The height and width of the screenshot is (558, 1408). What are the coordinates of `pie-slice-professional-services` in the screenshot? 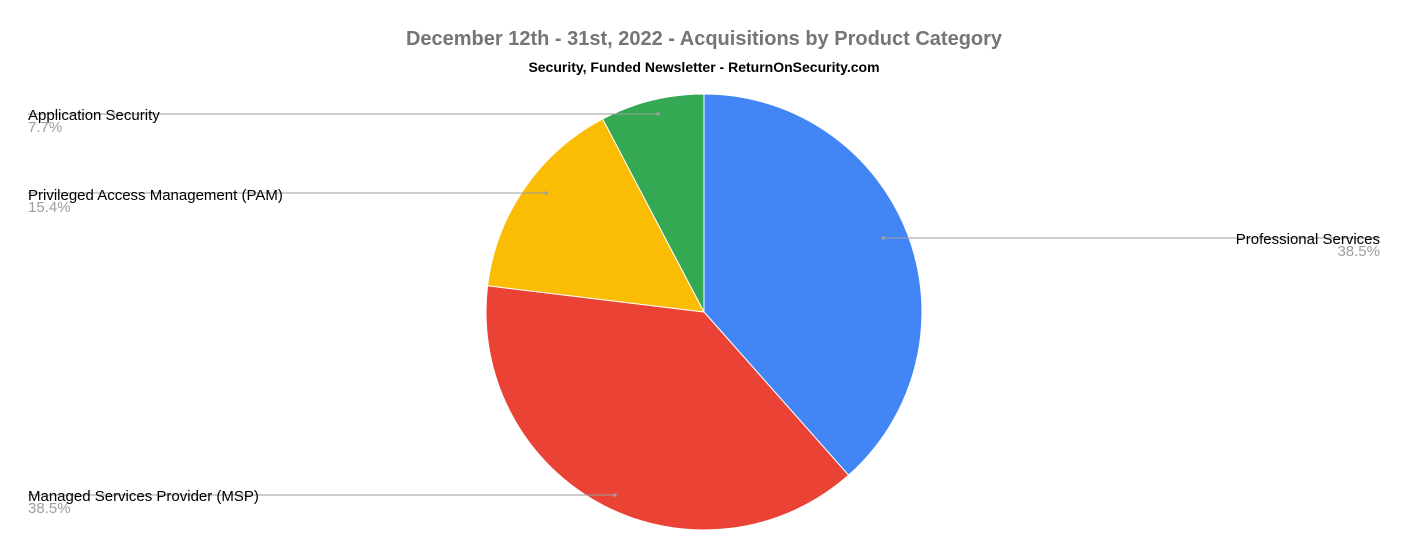 It's located at (813, 284).